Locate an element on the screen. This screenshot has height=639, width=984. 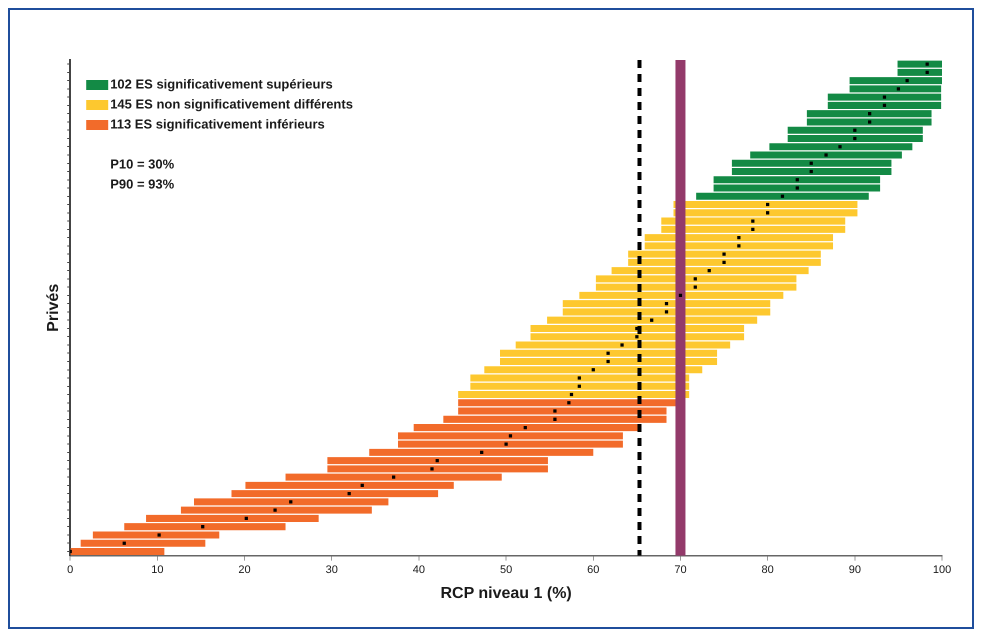
x-tick-label: 50 is located at coordinates (506, 570).